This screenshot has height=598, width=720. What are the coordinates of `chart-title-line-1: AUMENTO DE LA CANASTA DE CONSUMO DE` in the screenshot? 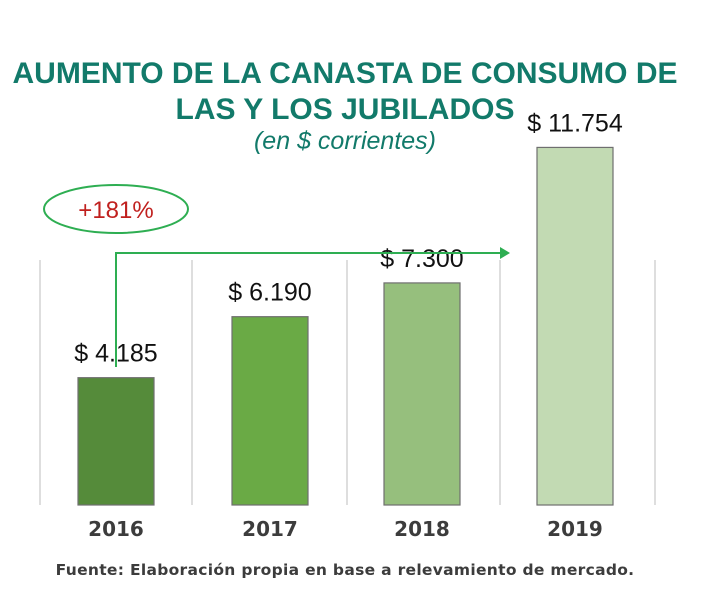 It's located at (345, 73).